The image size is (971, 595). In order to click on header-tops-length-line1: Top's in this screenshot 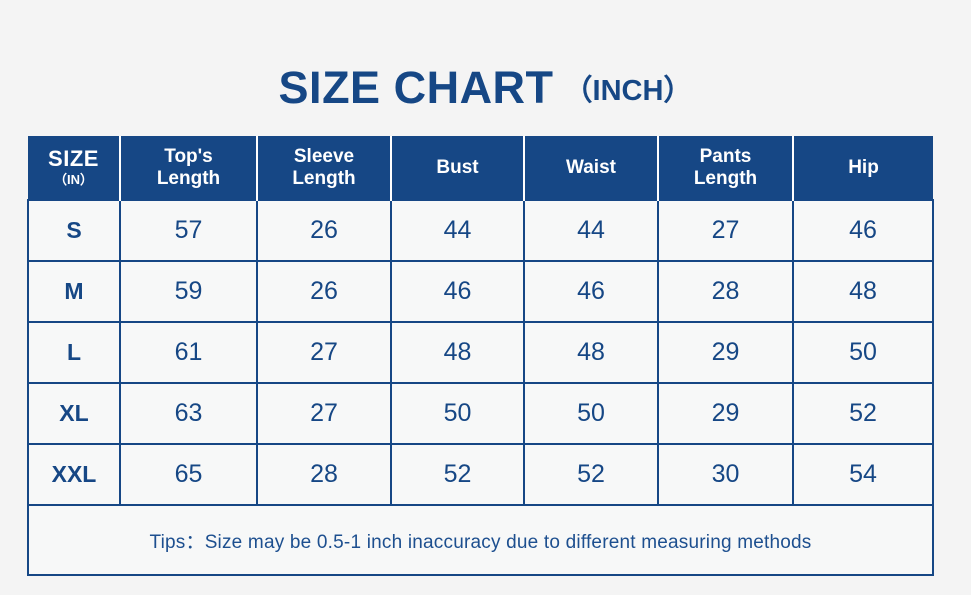, I will do `click(188, 157)`.